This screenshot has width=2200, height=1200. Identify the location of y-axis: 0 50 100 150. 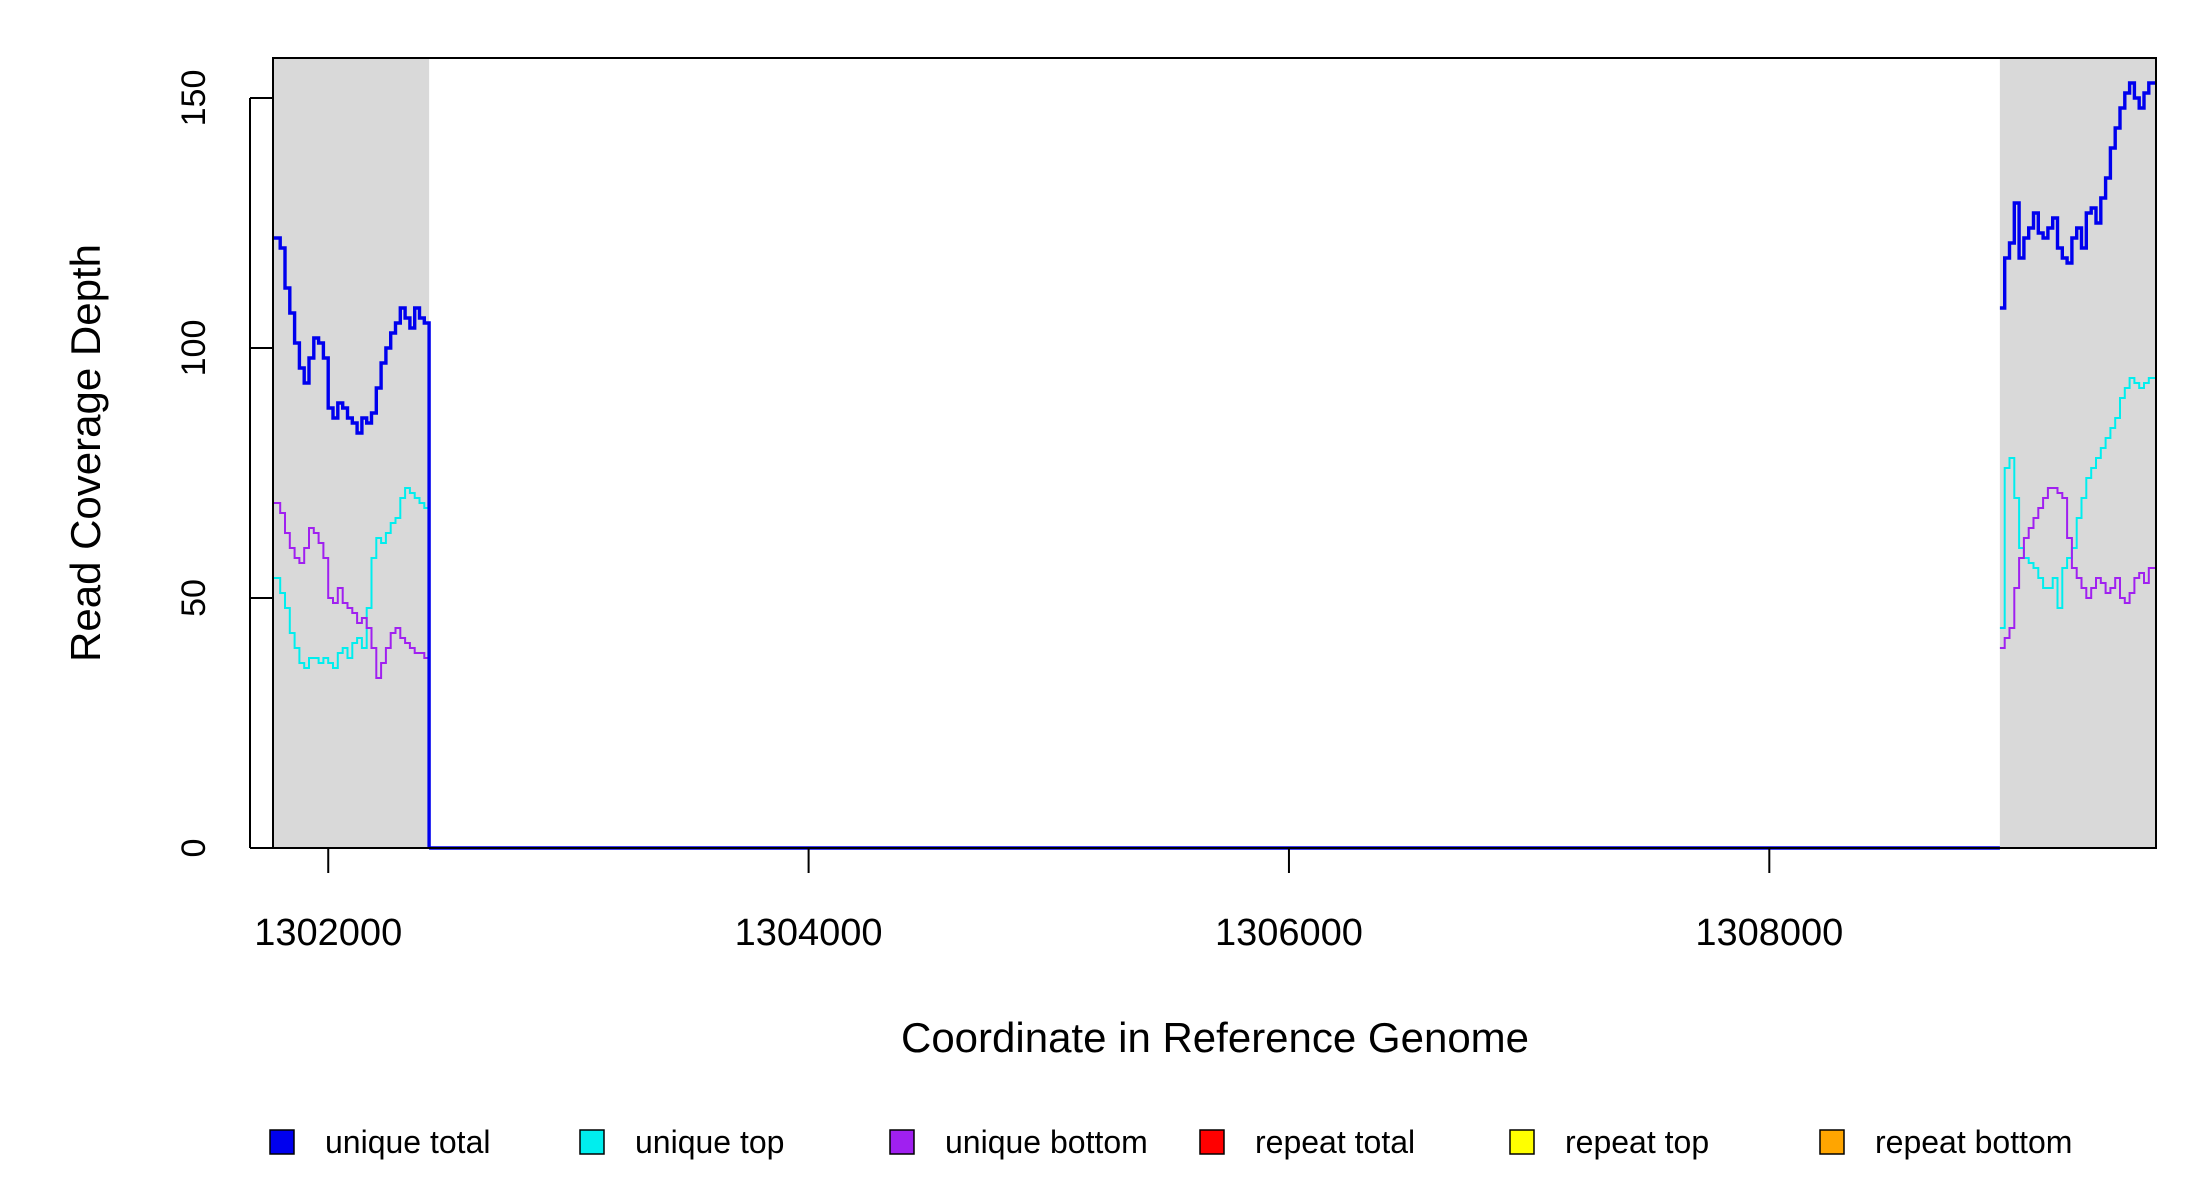
(224, 464).